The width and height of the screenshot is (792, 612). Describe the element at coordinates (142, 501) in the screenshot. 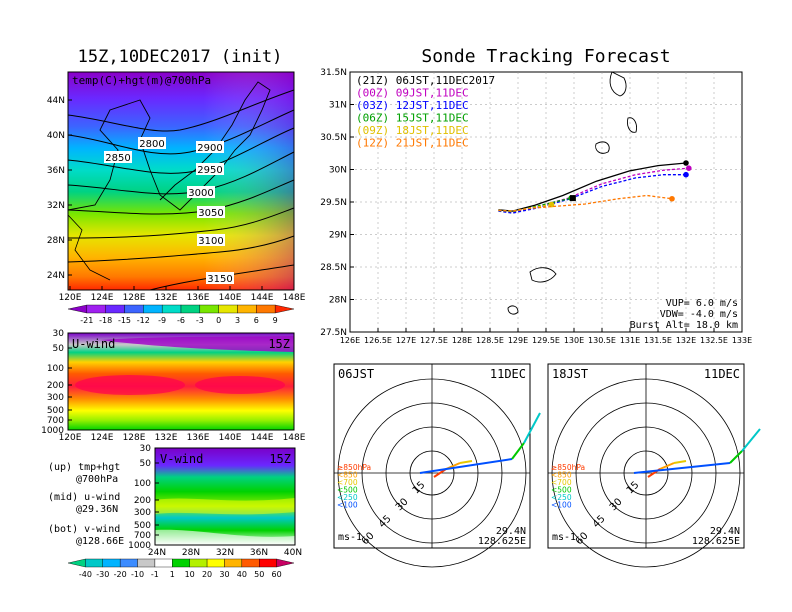

I see `pressure-tick-label: 200` at that location.